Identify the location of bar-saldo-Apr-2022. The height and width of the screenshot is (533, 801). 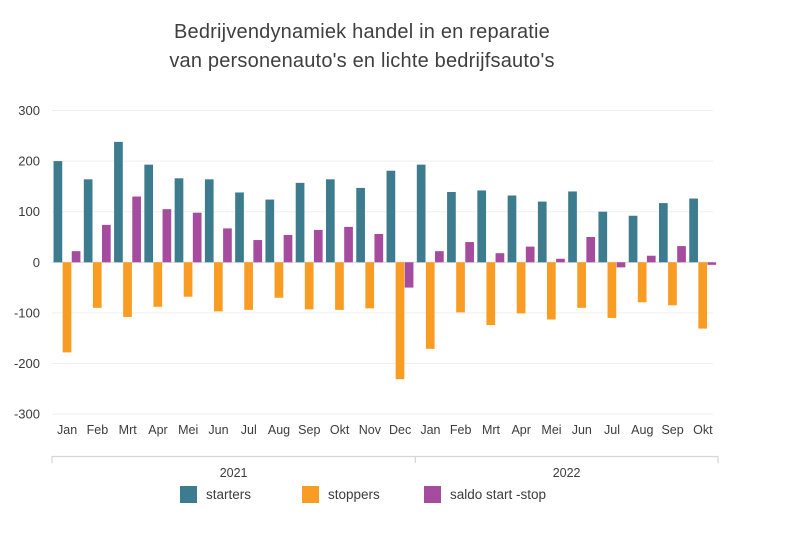
(530, 254).